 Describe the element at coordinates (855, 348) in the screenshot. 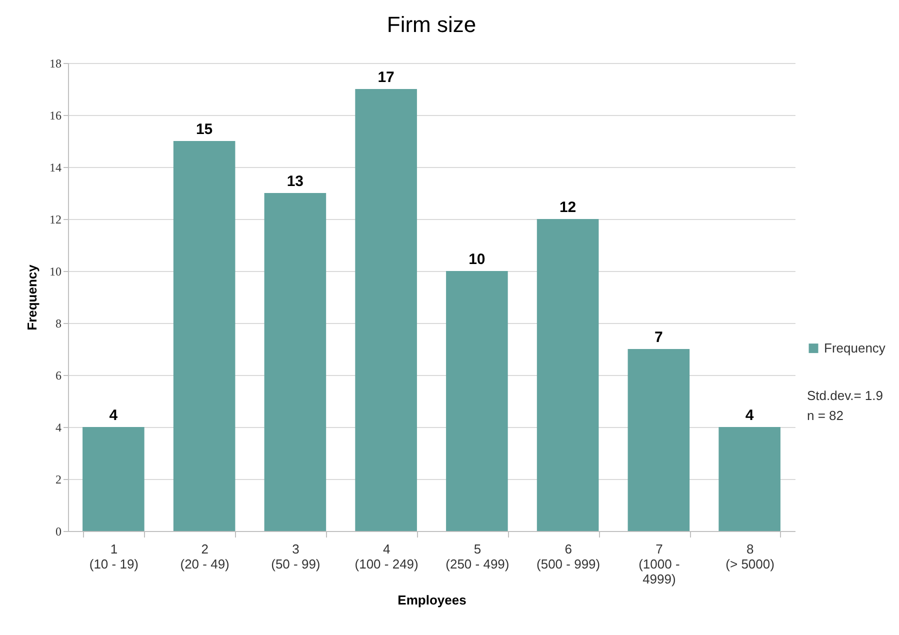

I see `legend-label: Frequency` at that location.